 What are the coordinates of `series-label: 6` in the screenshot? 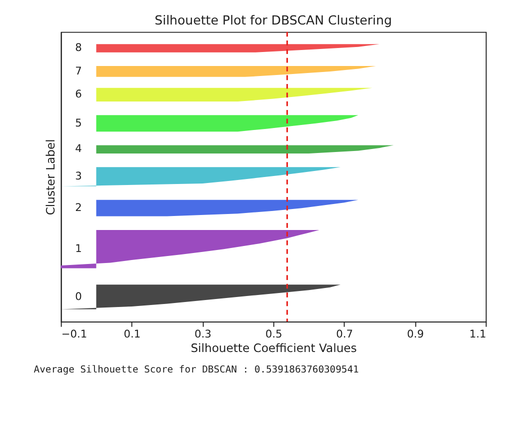 It's located at (78, 94).